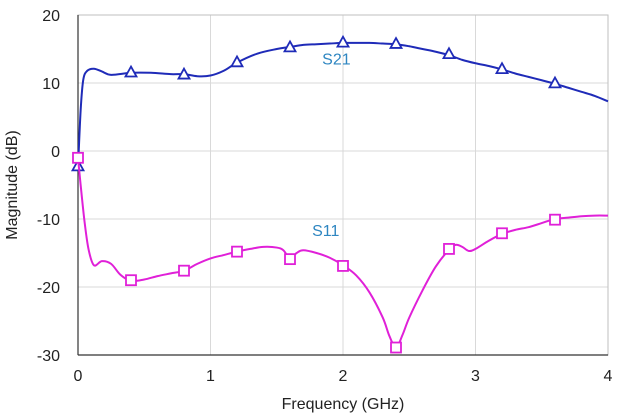 The image size is (620, 419). What do you see at coordinates (78, 376) in the screenshot?
I see `x-tick-label: 0` at bounding box center [78, 376].